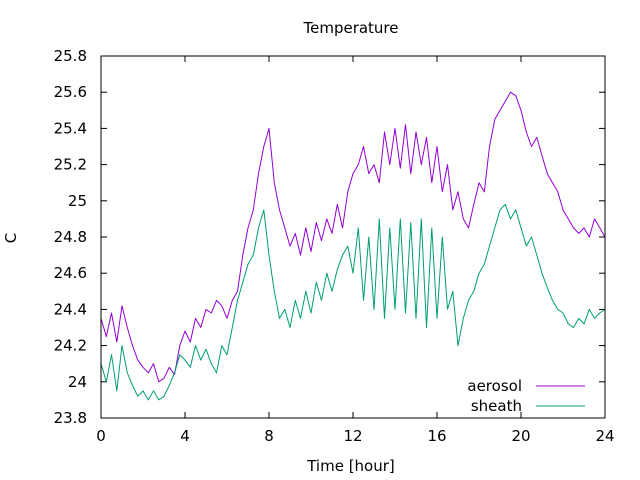  Describe the element at coordinates (350, 466) in the screenshot. I see `x-axis-label: Time [hour]` at that location.